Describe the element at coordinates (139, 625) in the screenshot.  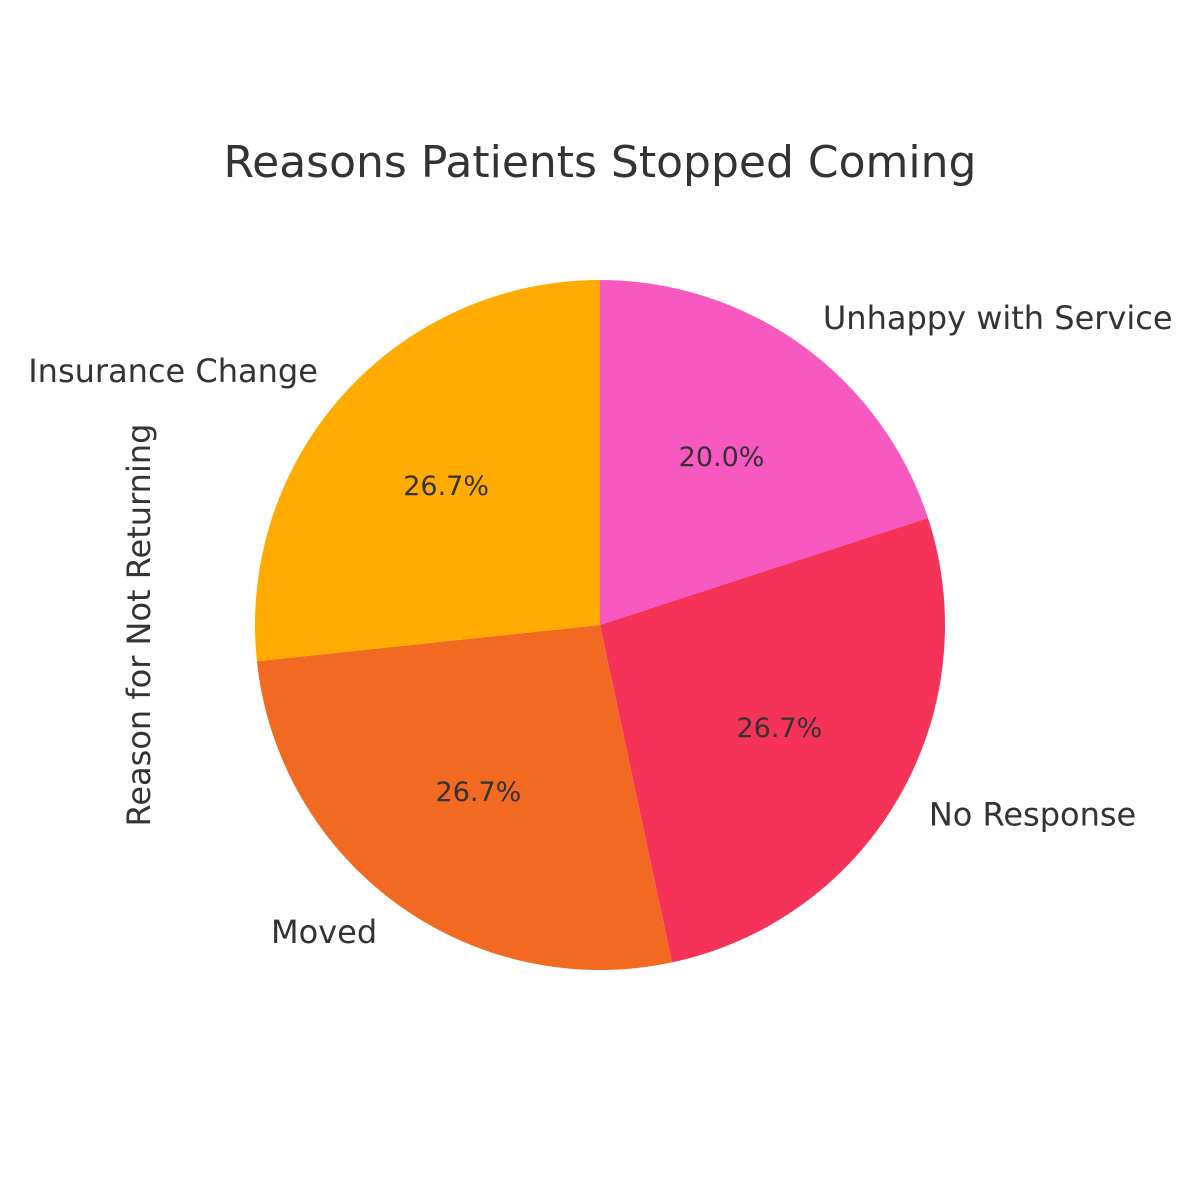
I see `y-axis-label: Reason for Not Returning` at that location.